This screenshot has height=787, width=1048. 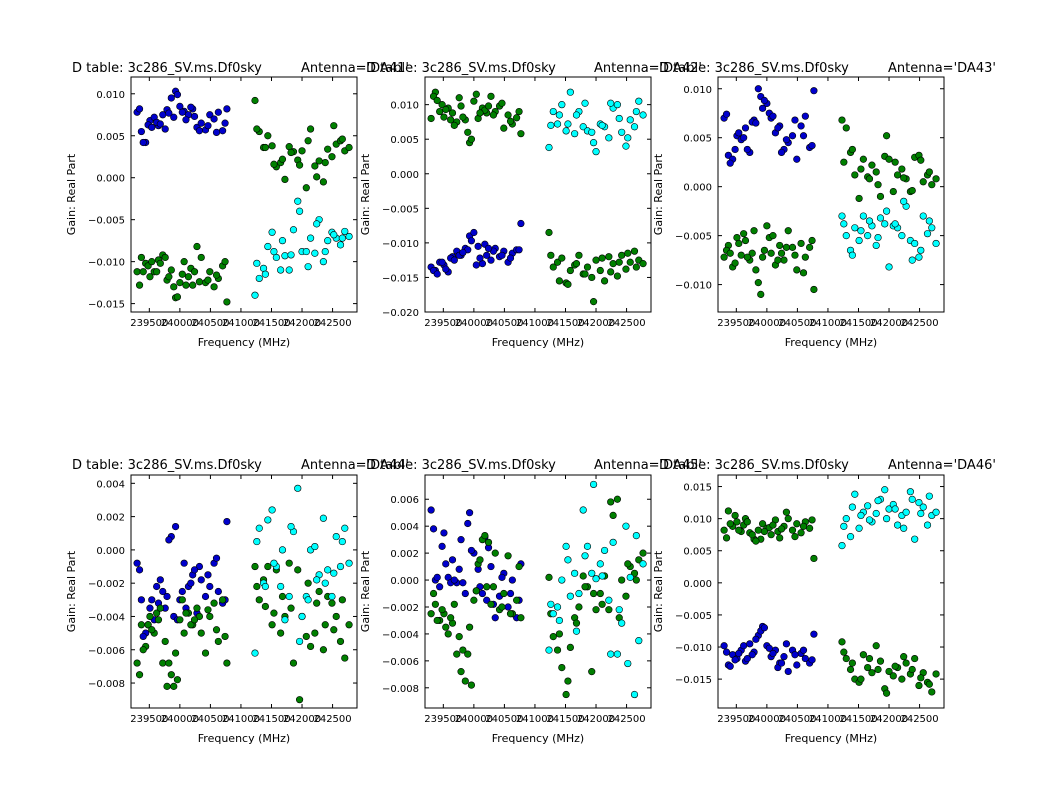 What do you see at coordinates (754, 68) in the screenshot?
I see `chart-title: D table: 3c286_SV.ms.Df0sky` at bounding box center [754, 68].